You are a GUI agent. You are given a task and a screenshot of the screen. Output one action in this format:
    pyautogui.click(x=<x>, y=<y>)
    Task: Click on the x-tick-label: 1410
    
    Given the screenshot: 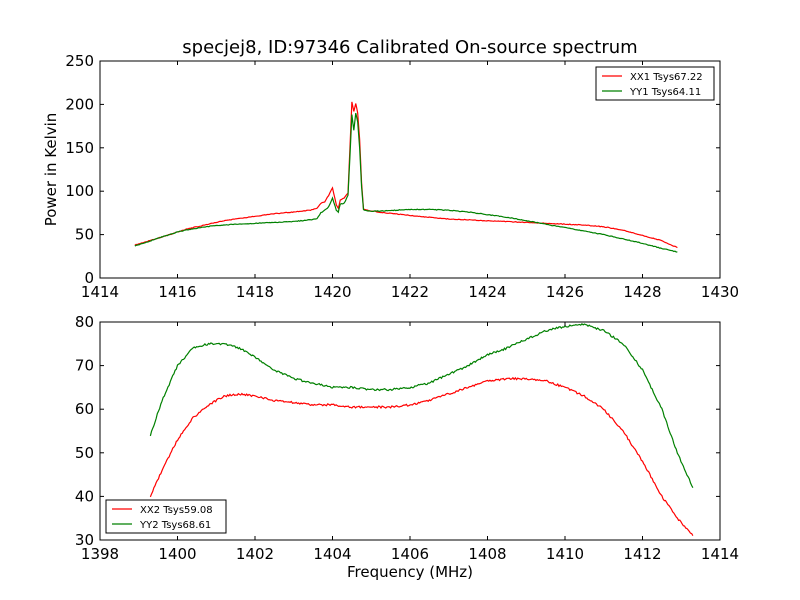 What is the action you would take?
    pyautogui.click(x=565, y=554)
    